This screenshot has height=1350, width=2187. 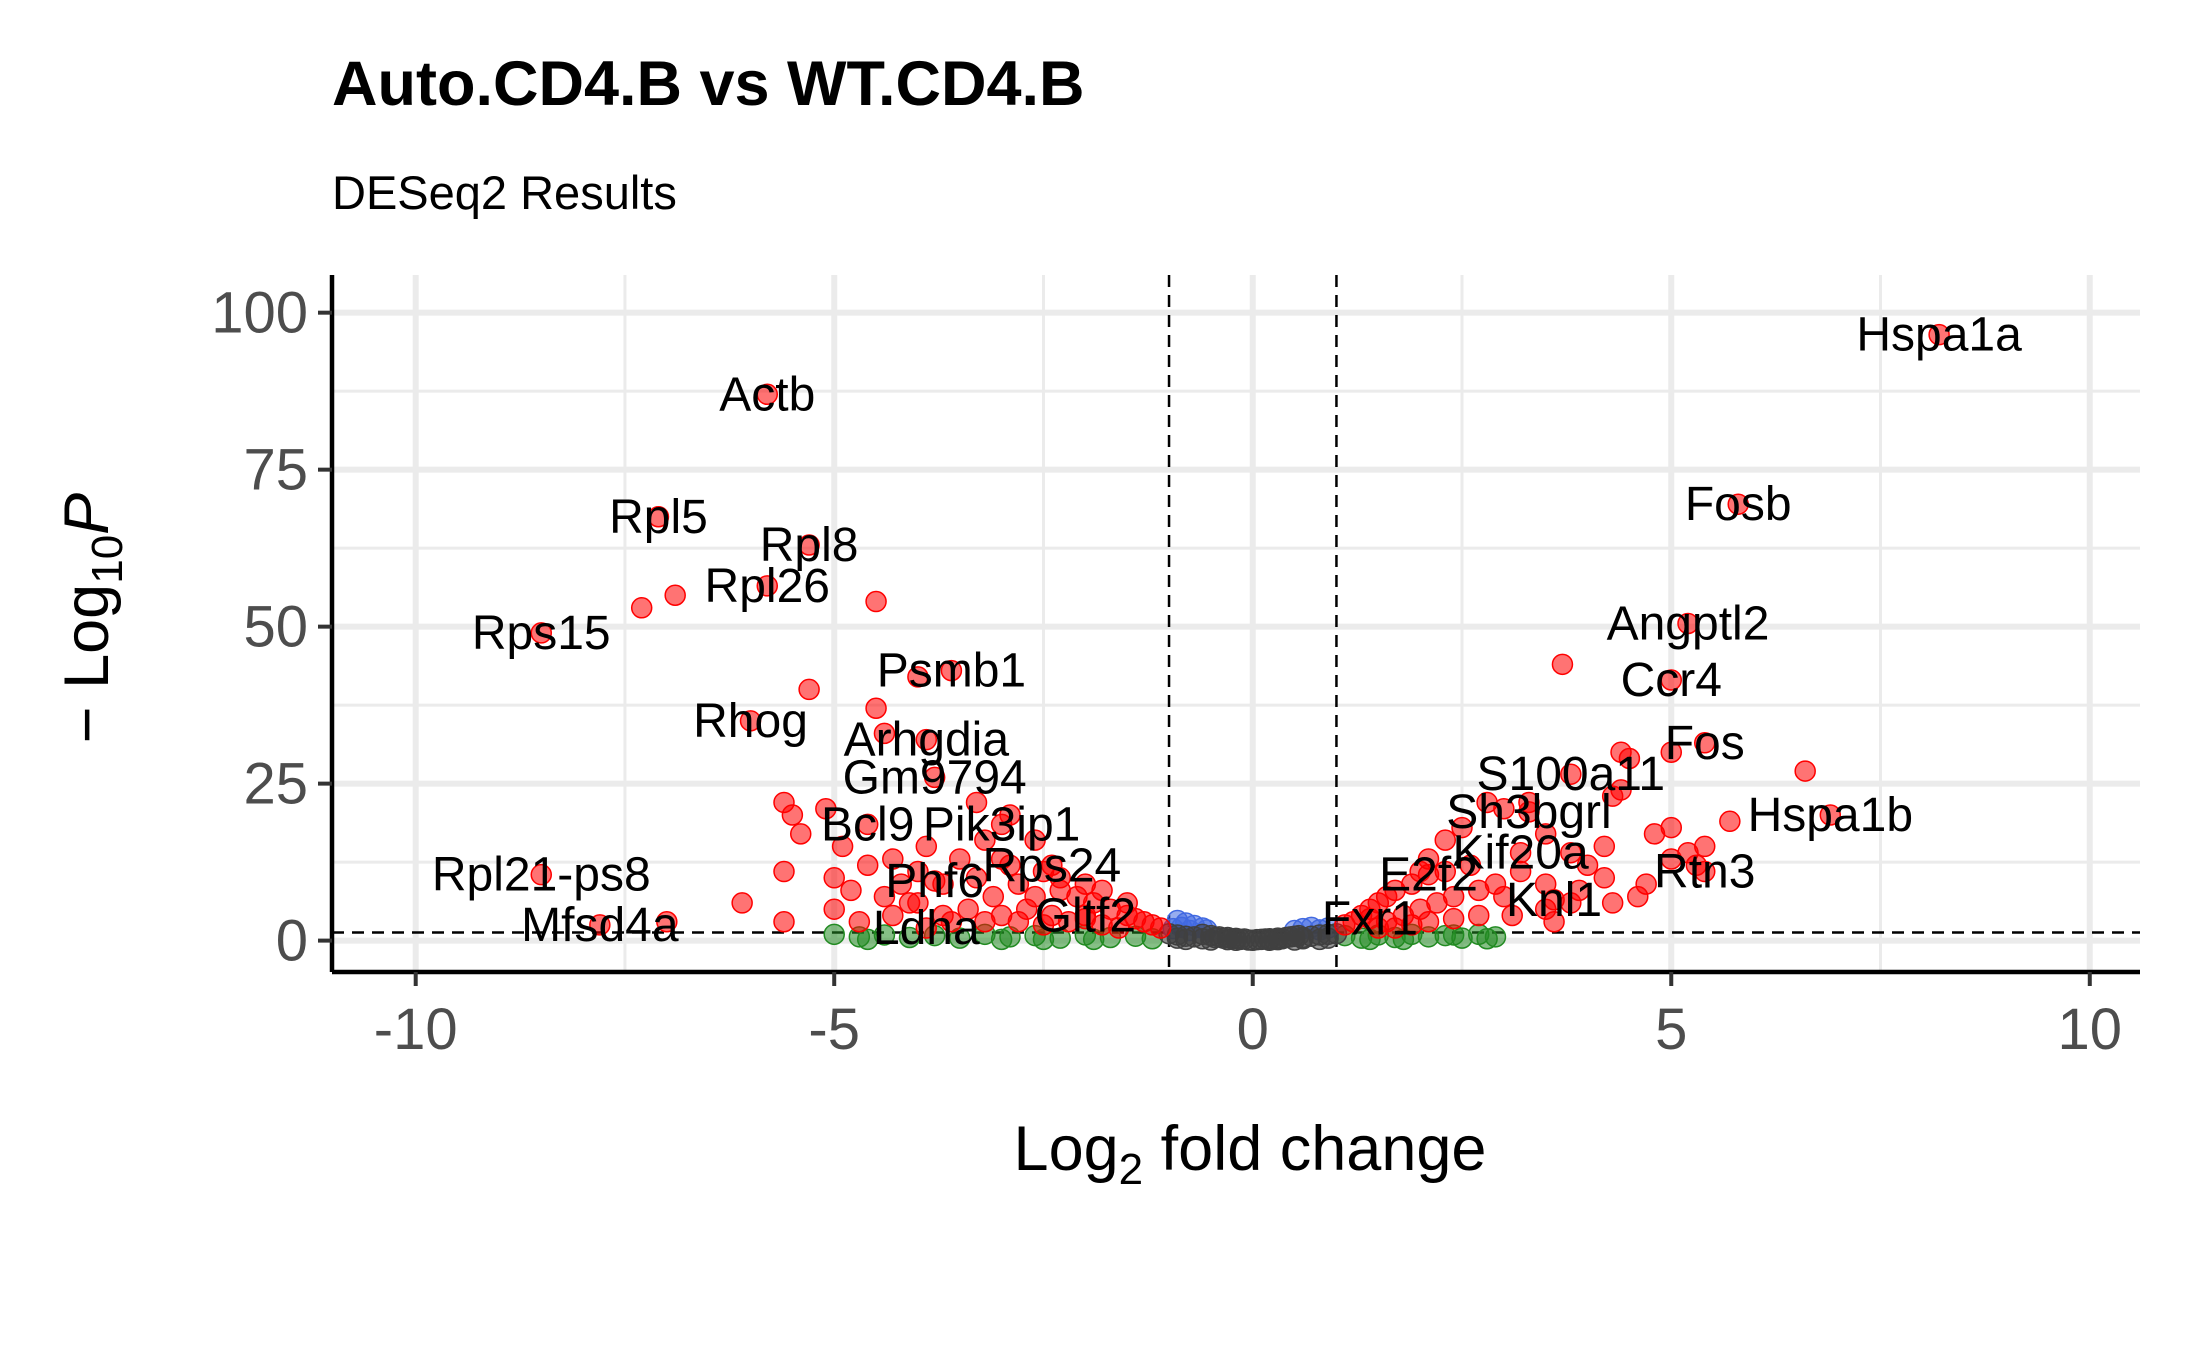 What do you see at coordinates (87, 663) in the screenshot?
I see `y-axis-label-prefix: − Log` at bounding box center [87, 663].